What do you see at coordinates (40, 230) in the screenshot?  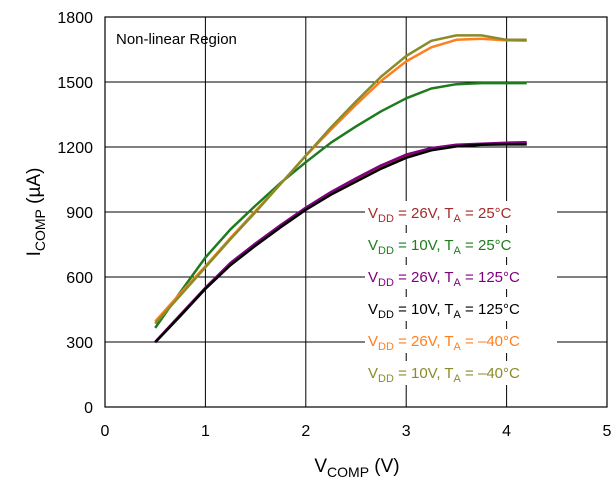 I see `y-axis-title-sub: COMP` at bounding box center [40, 230].